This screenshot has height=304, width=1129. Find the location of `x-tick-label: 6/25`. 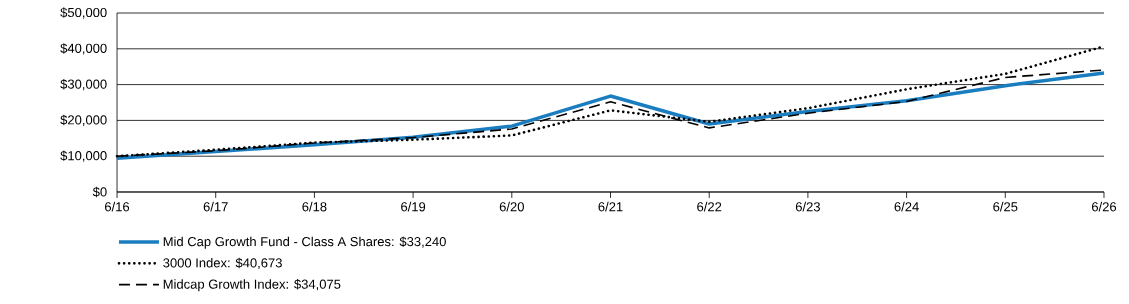

x-tick-label: 6/25 is located at coordinates (1005, 206).